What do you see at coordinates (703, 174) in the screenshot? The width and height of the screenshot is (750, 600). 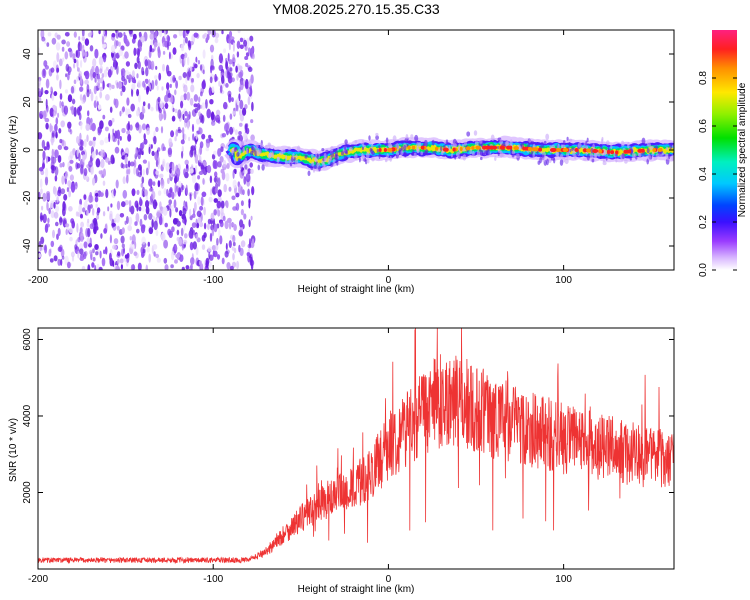 I see `colorbar-tick-label: 0.4` at bounding box center [703, 174].